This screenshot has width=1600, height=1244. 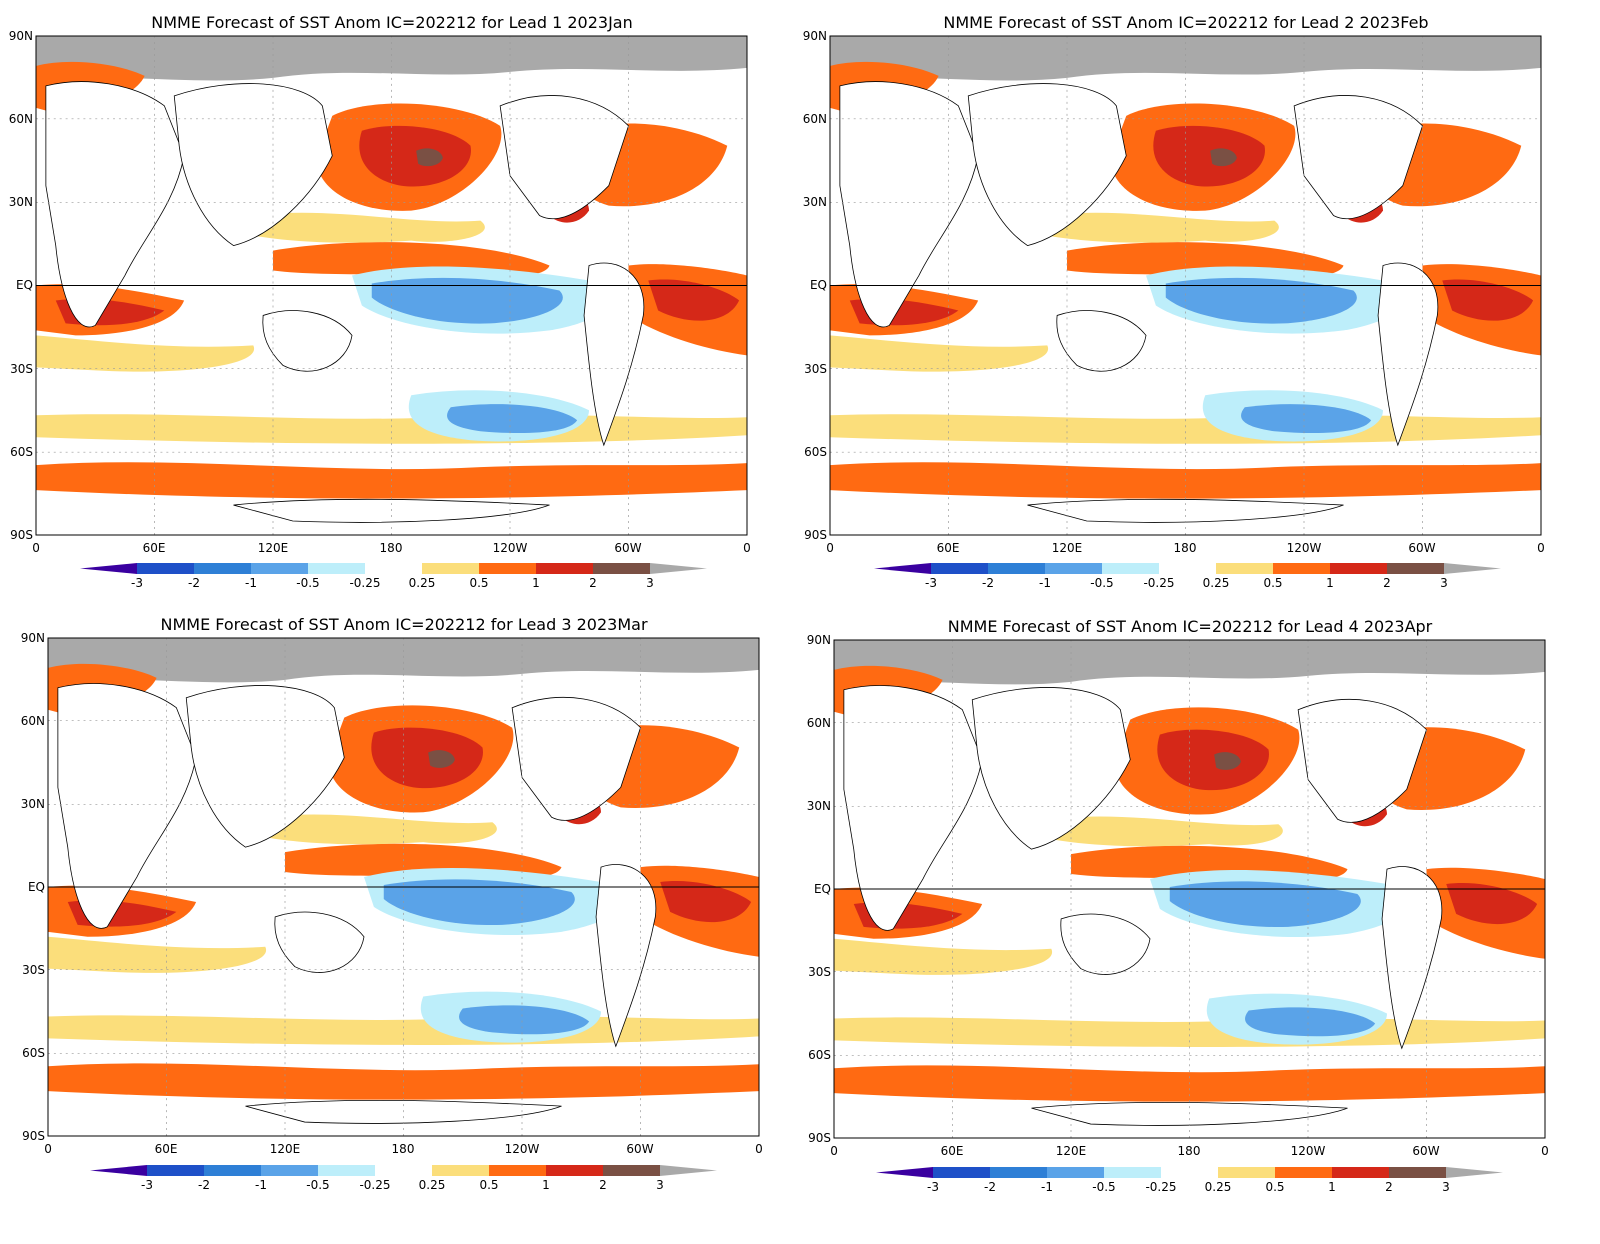 What do you see at coordinates (815, 369) in the screenshot?
I see `lat-label: 30S` at bounding box center [815, 369].